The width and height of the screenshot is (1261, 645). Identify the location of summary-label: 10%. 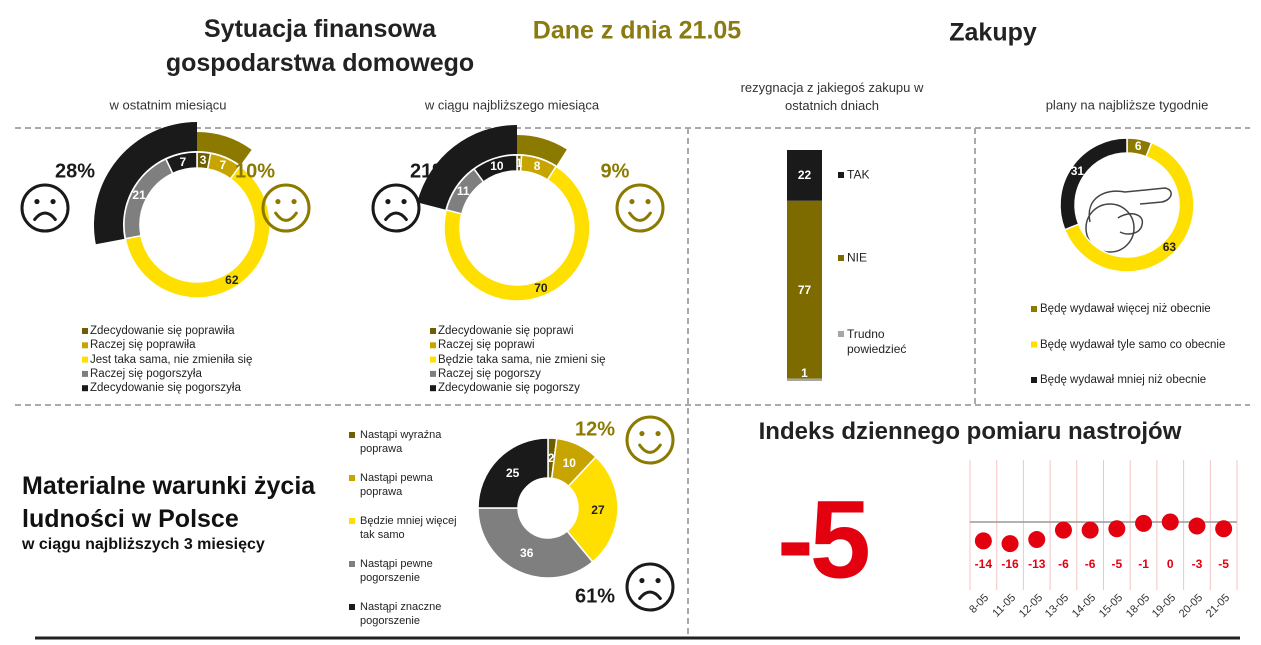
(255, 171).